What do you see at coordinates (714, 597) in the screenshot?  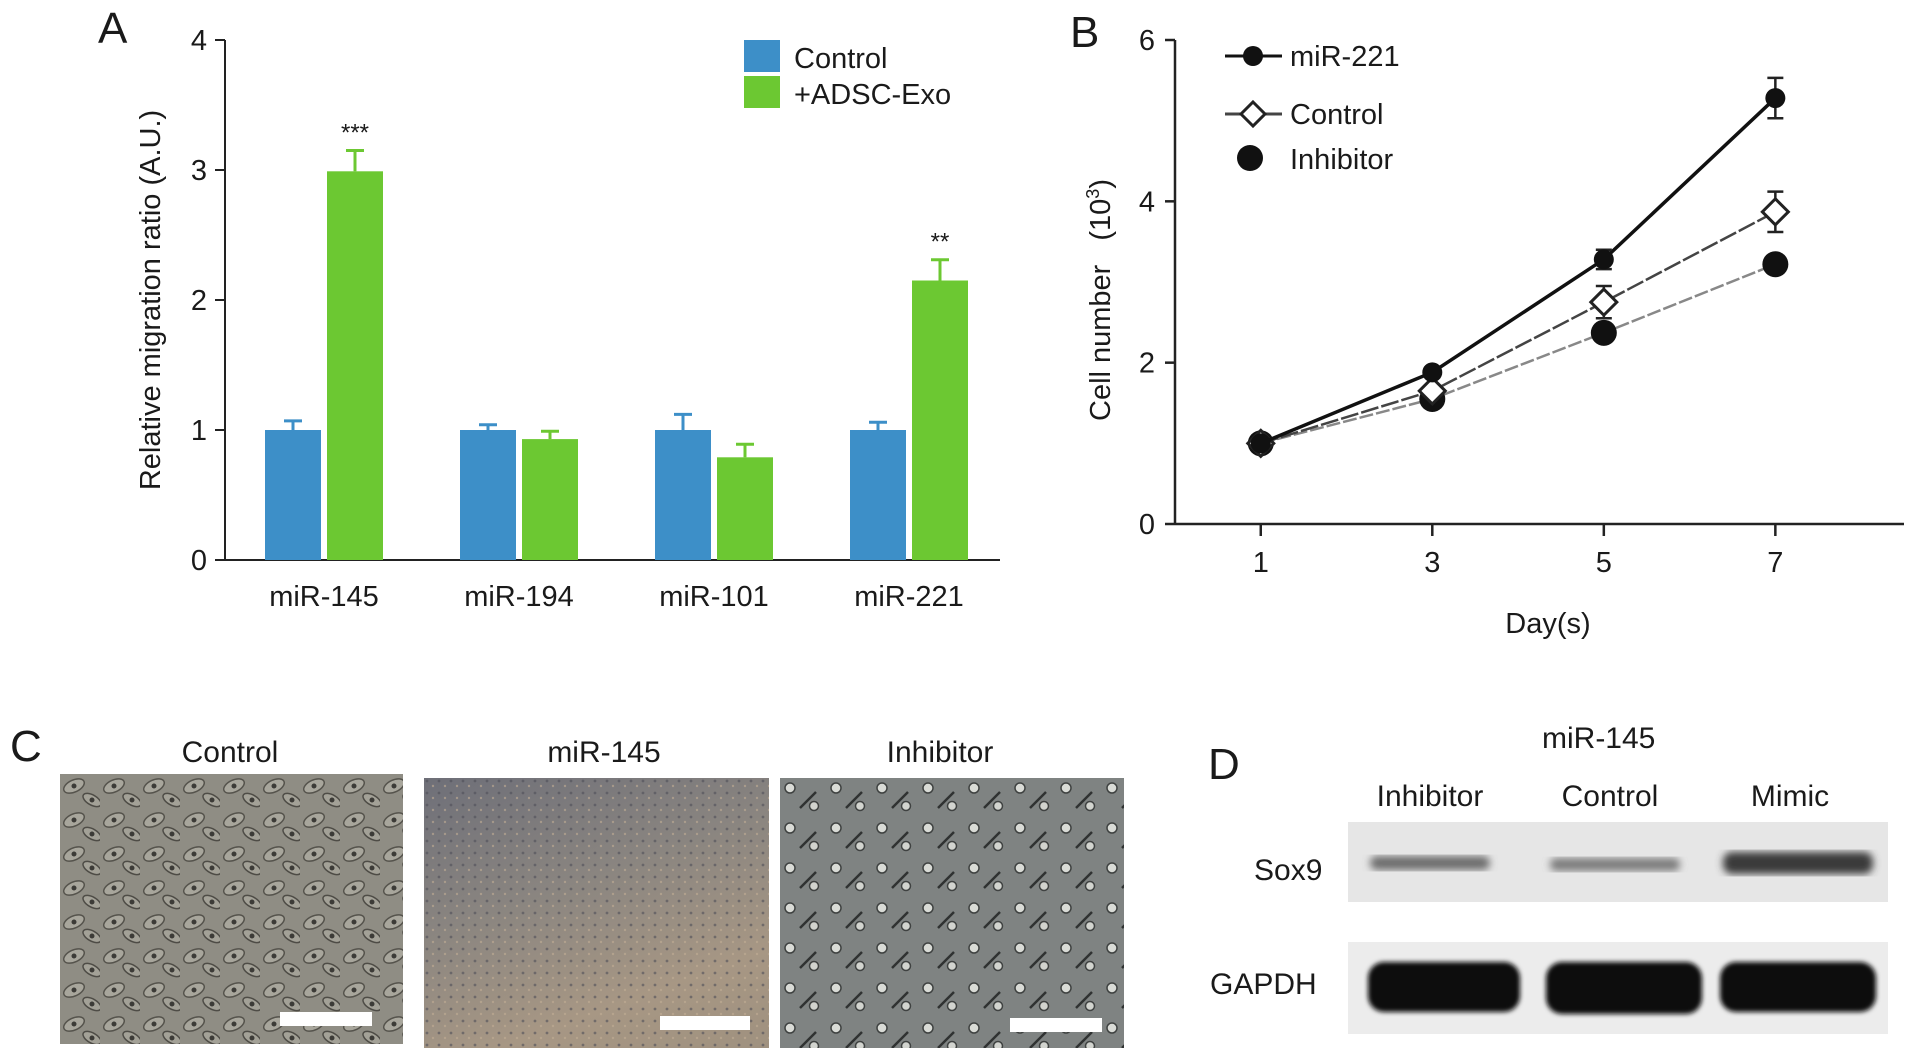 I see `x-tick-label: miR-101` at bounding box center [714, 597].